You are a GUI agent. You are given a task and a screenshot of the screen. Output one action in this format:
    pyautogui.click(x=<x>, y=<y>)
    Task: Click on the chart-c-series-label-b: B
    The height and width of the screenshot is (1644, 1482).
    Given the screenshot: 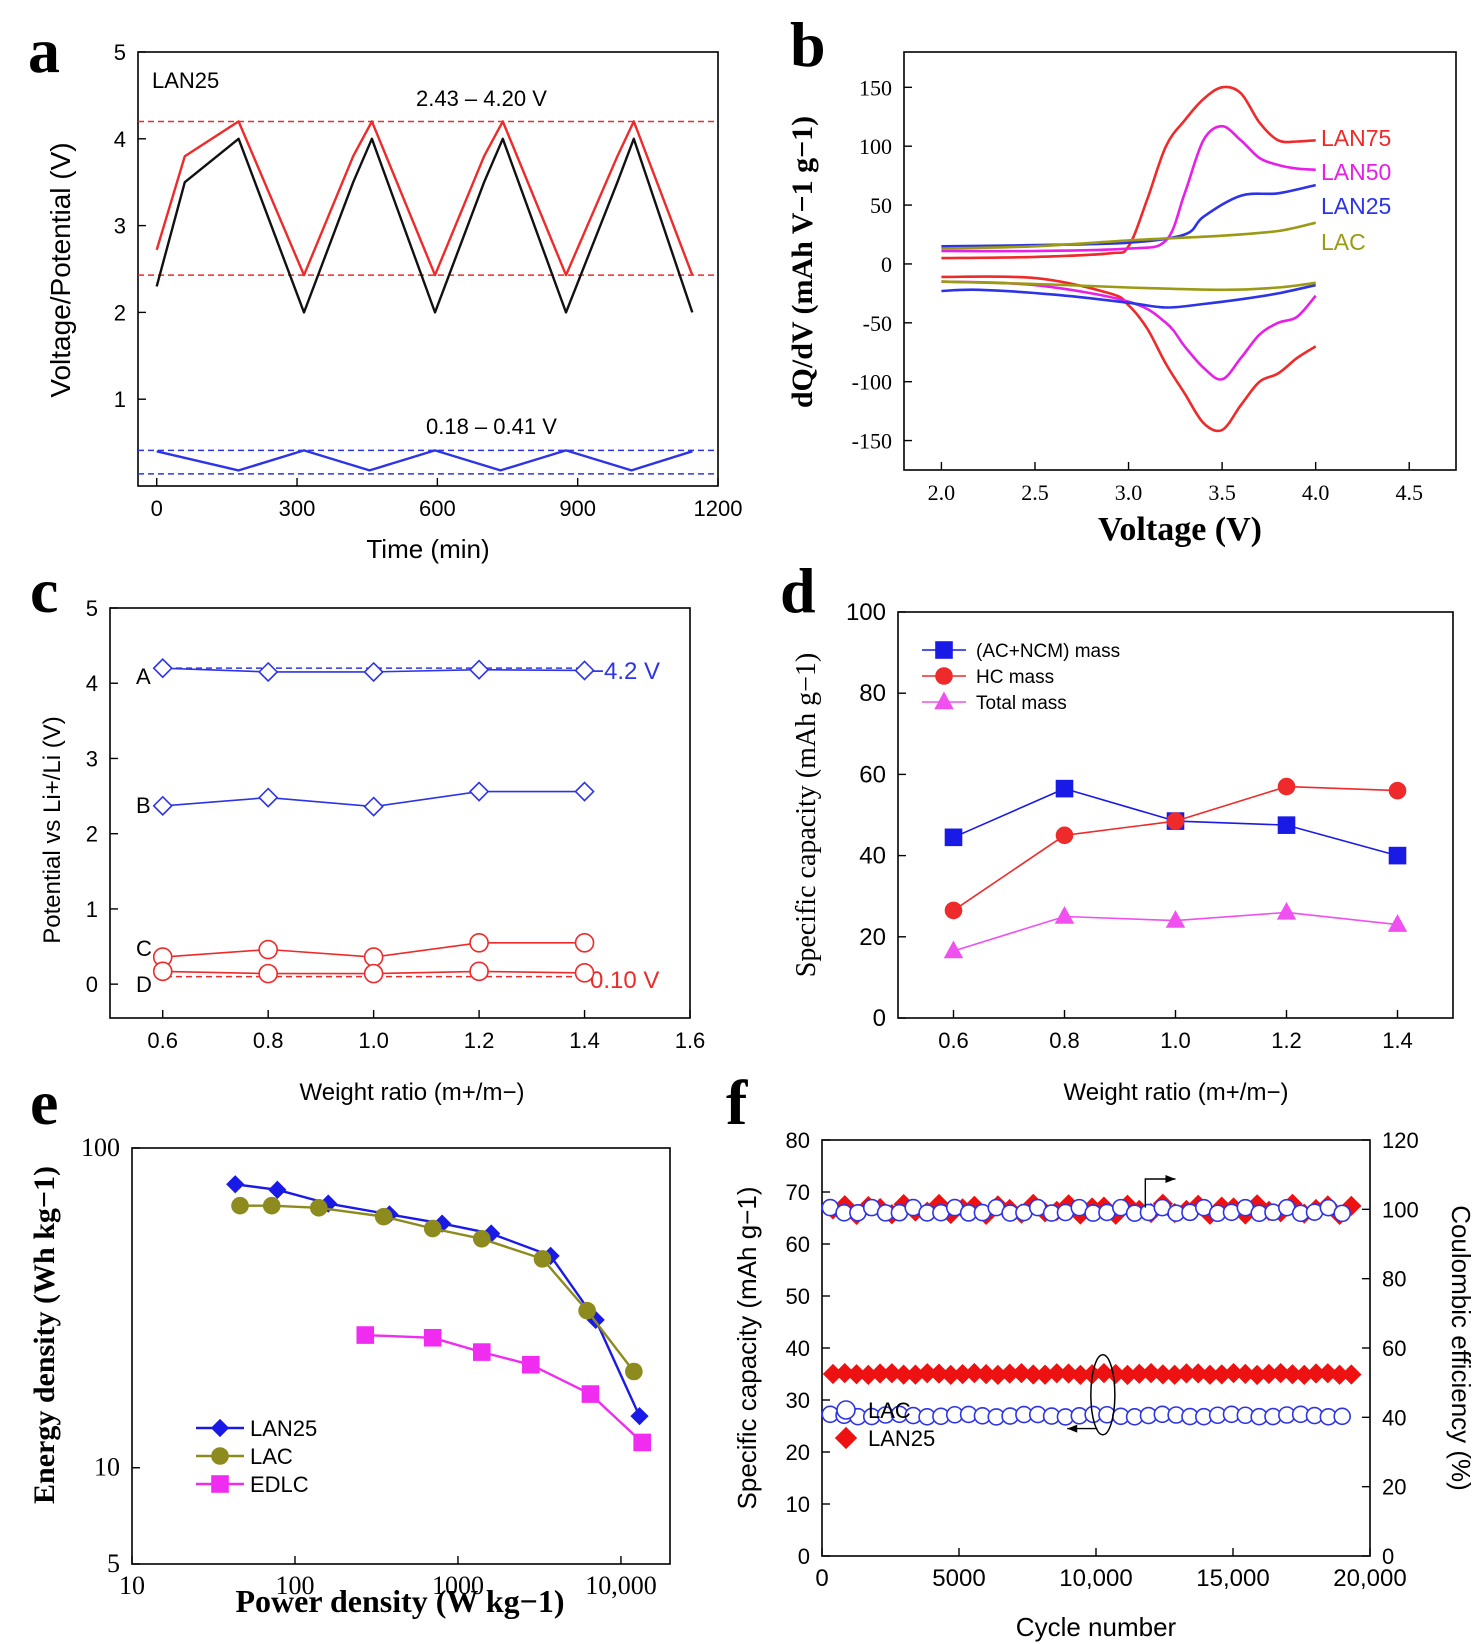 What is the action you would take?
    pyautogui.click(x=143, y=805)
    